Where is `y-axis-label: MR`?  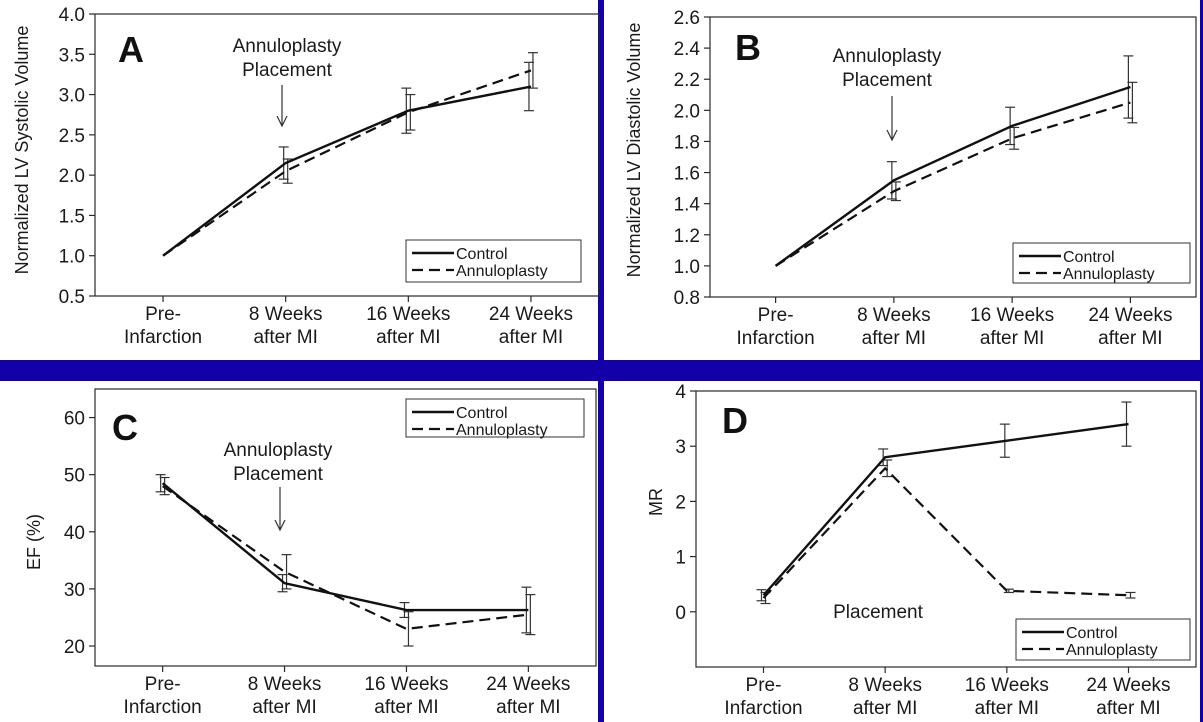 y-axis-label: MR is located at coordinates (656, 502).